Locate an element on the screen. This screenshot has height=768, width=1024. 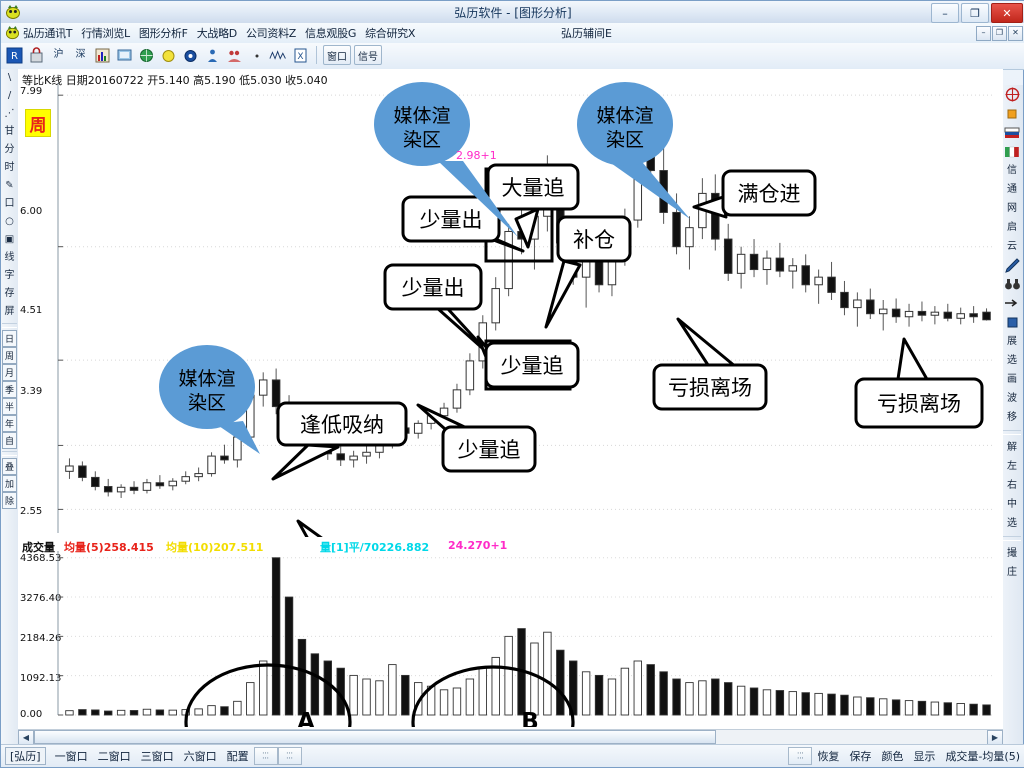
menu-item-zonghe: 综合研究X is located at coordinates (390, 33).